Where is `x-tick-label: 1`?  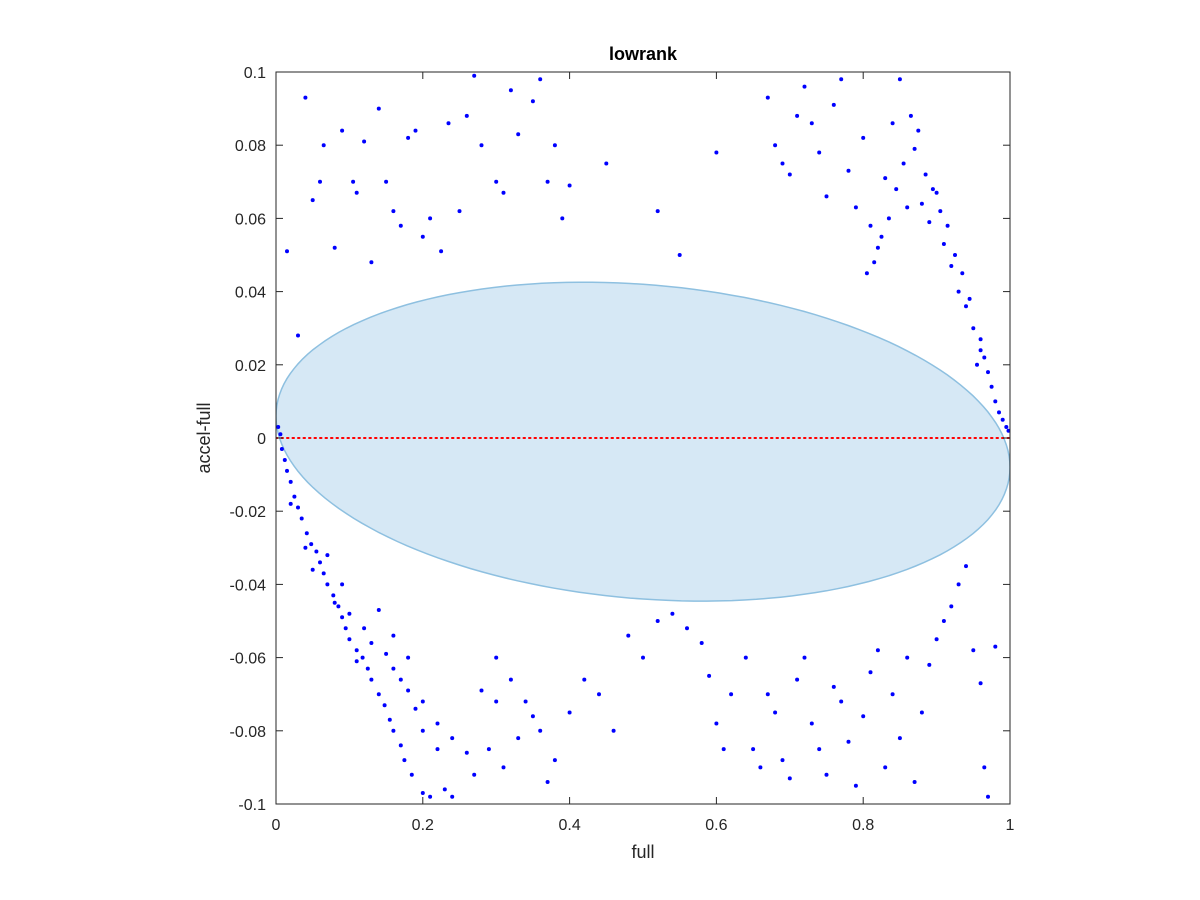
x-tick-label: 1 is located at coordinates (1010, 825).